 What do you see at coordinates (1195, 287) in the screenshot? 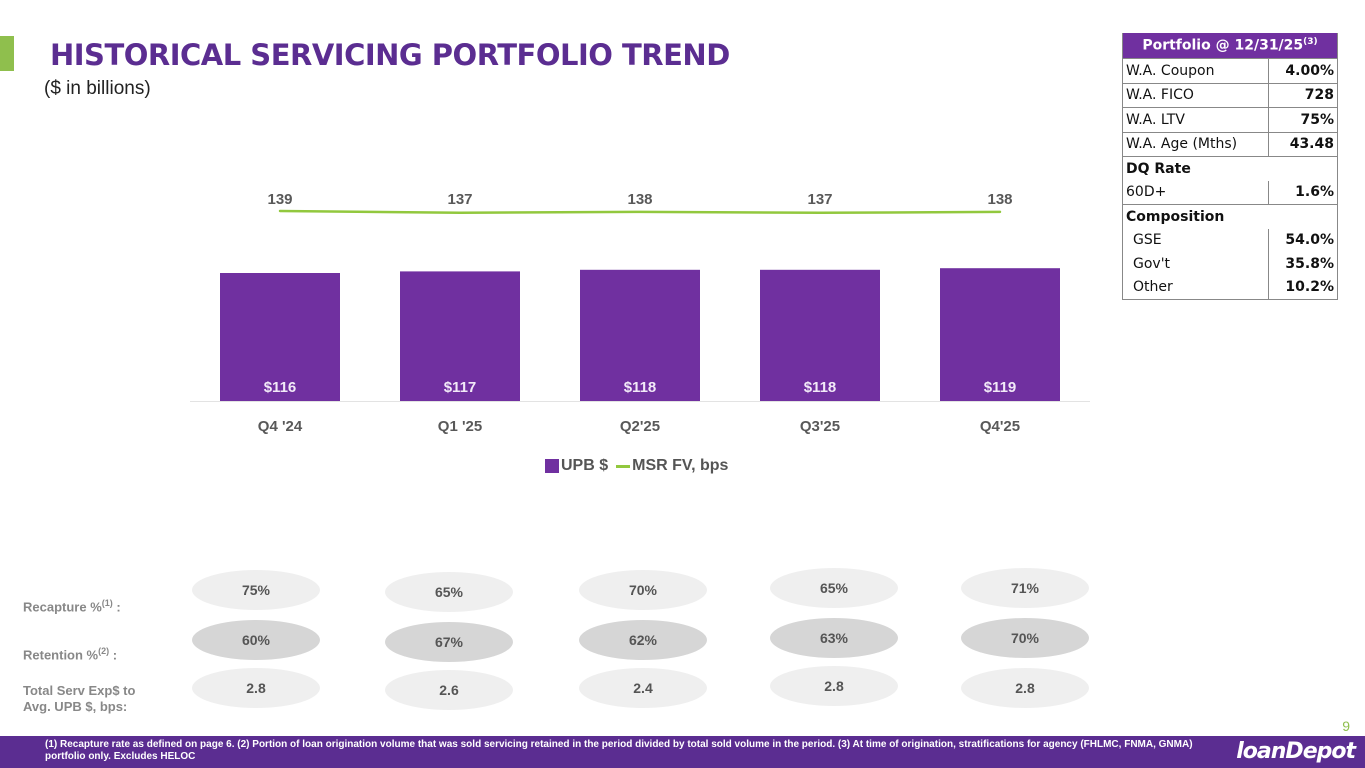
I see `row-label: Other` at bounding box center [1195, 287].